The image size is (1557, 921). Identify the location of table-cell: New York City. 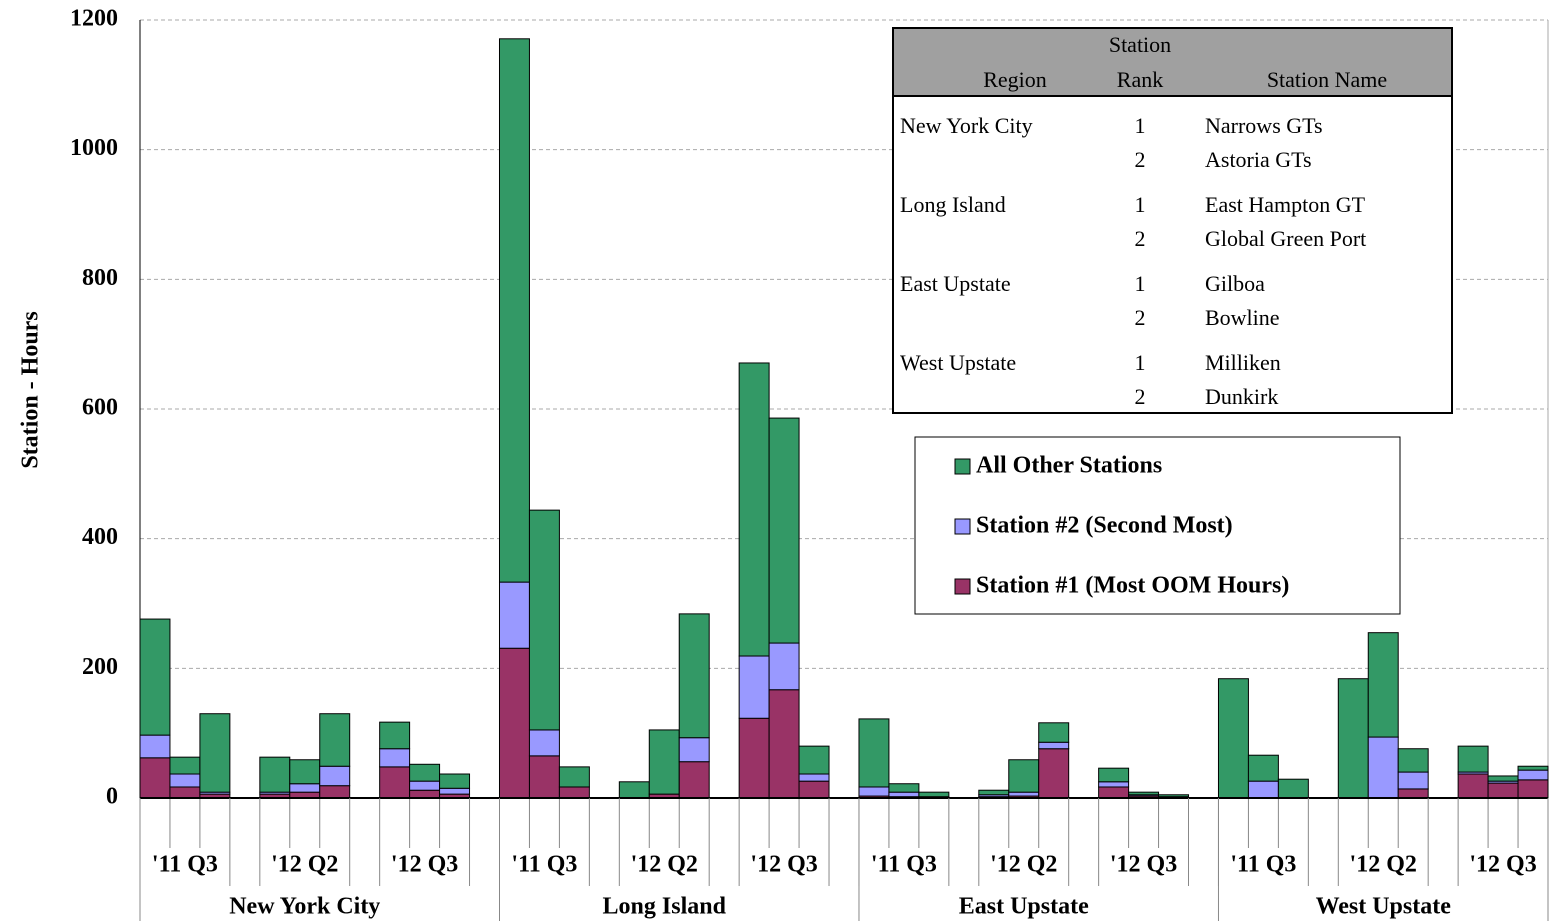
(966, 125).